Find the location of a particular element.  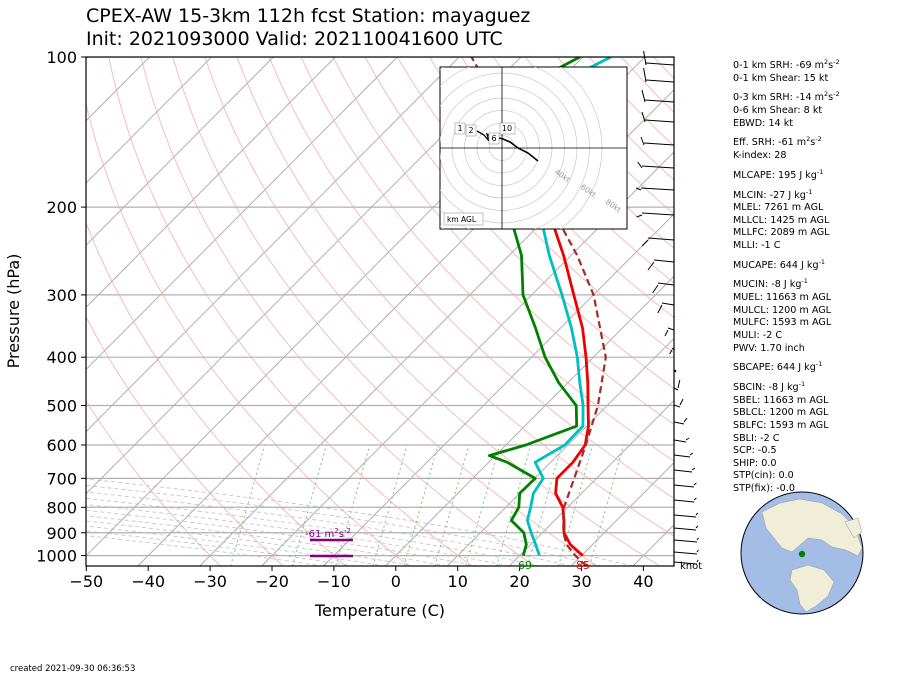

index-row: MULI: -2 C is located at coordinates (758, 335).